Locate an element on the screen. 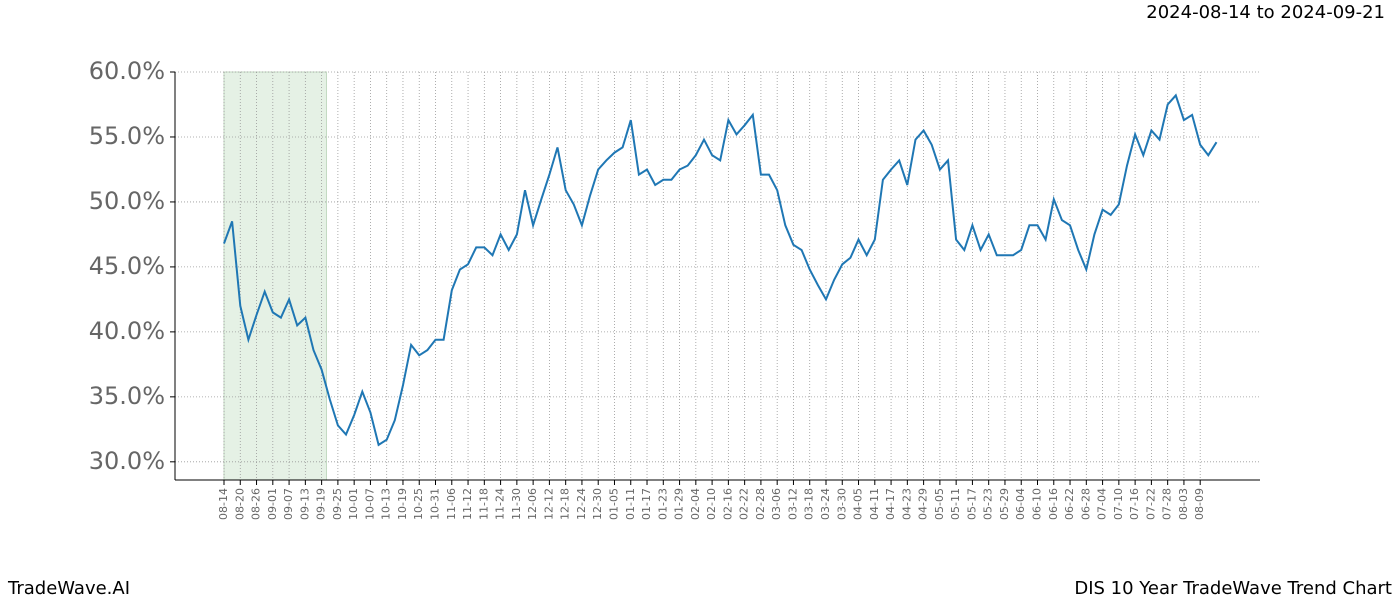 This screenshot has height=600, width=1400. x-tick-label: 09-07 is located at coordinates (288, 504).